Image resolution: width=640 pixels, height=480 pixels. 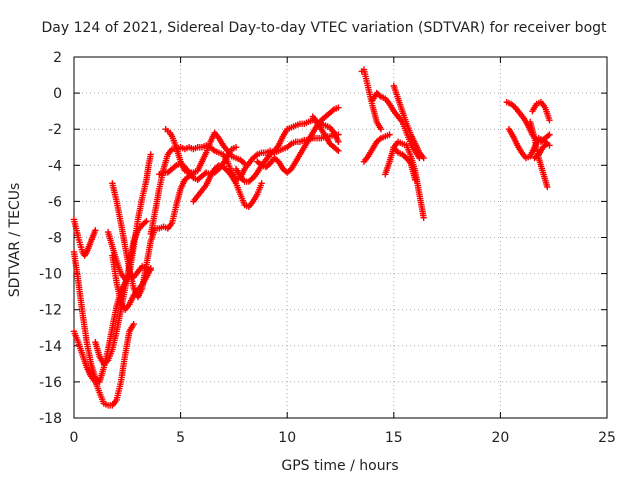 I want to click on y-tick-label: -4, so click(x=55, y=166).